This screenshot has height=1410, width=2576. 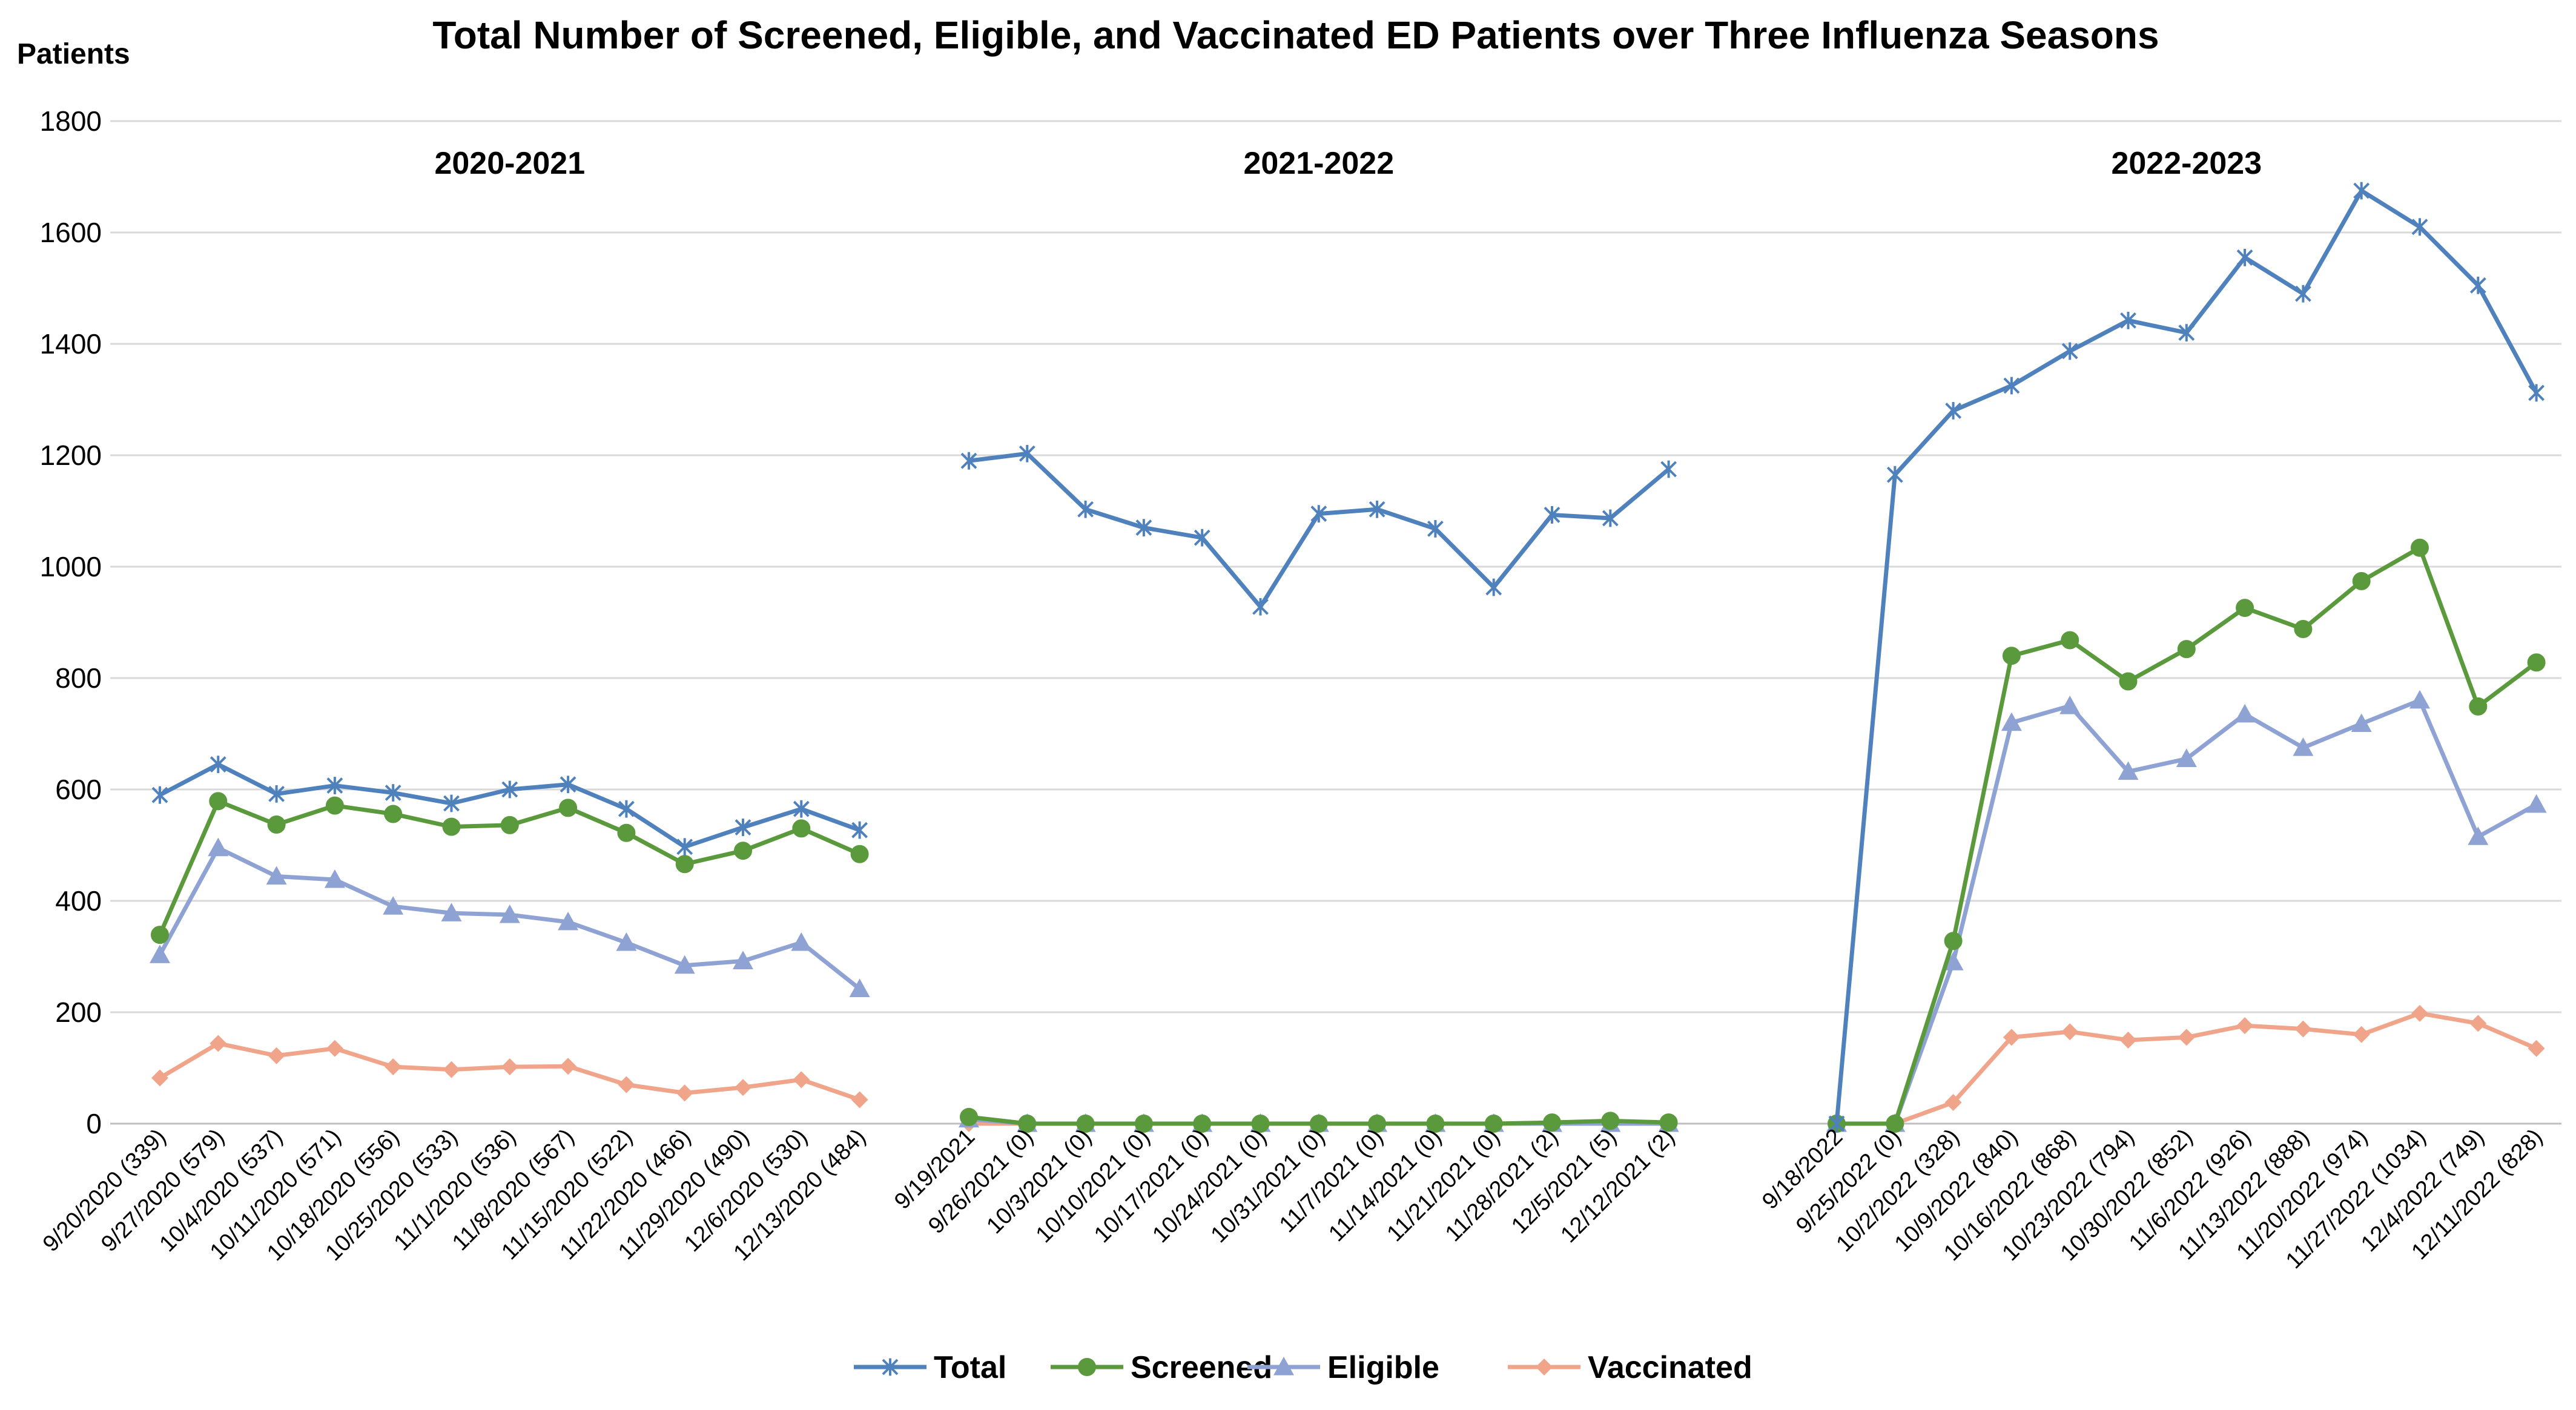 I want to click on series-total-2021-2022, so click(x=1318, y=530).